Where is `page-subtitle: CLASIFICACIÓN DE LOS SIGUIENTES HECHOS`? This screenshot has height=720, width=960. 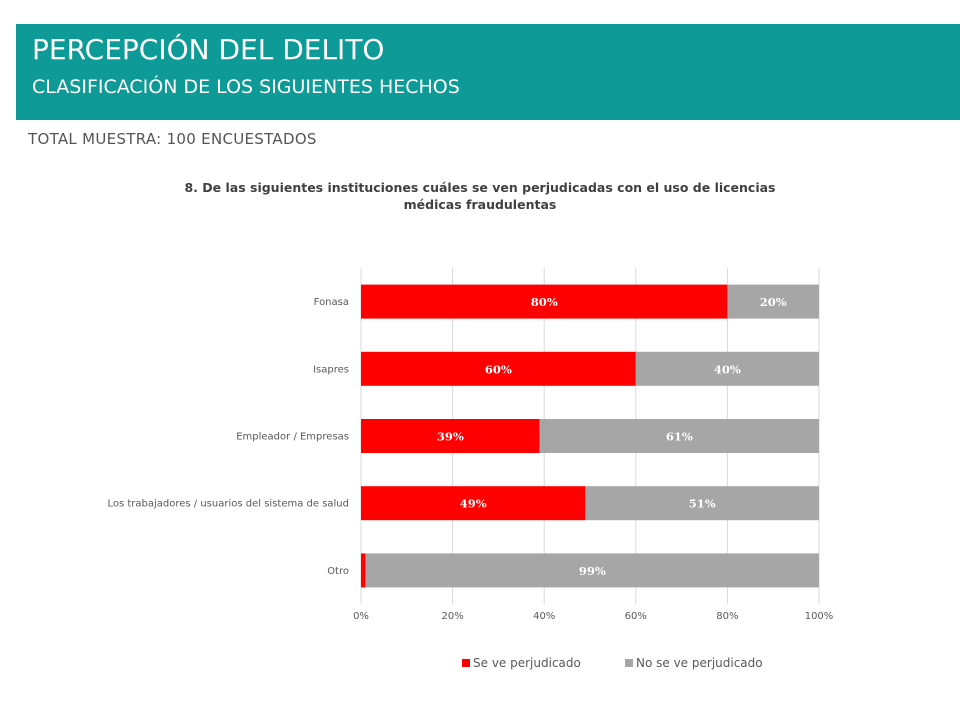 page-subtitle: CLASIFICACIÓN DE LOS SIGUIENTES HECHOS is located at coordinates (246, 87).